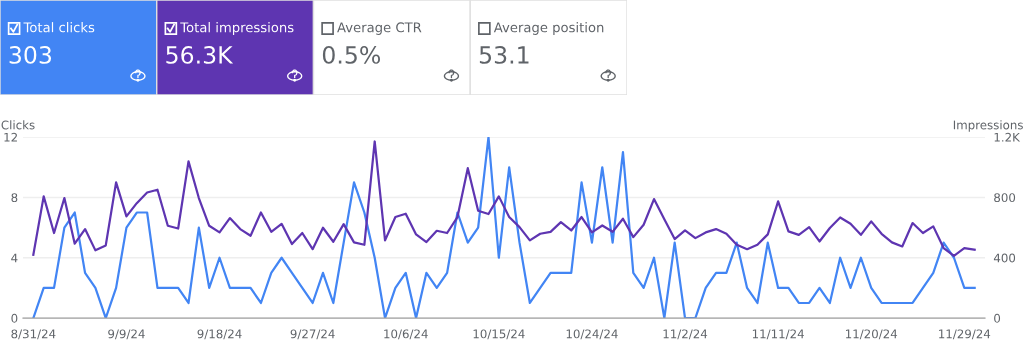  I want to click on text: Total clicks, so click(59, 27).